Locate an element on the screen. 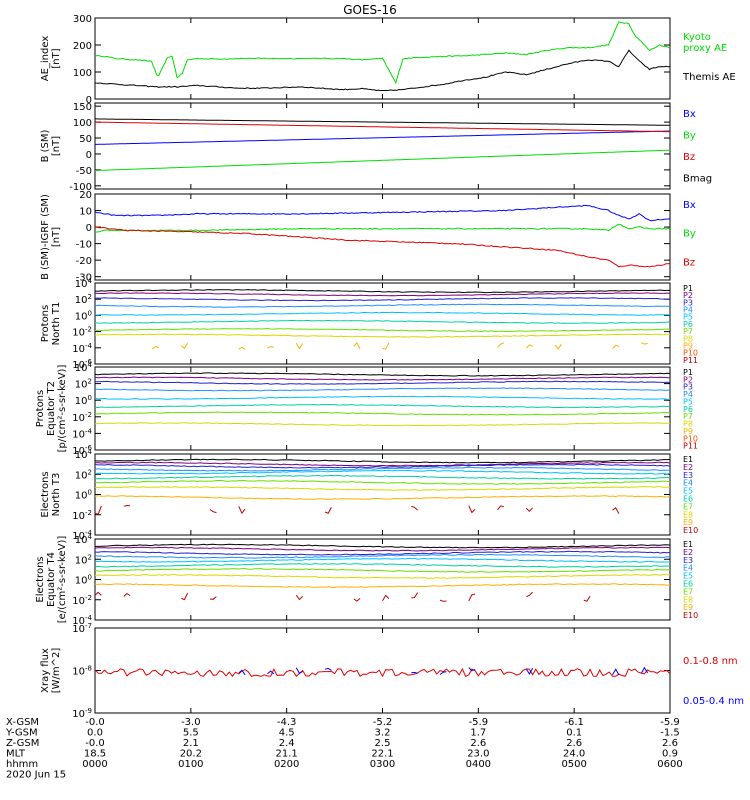 The image size is (750, 800). y-axis-label: ProtonsNorth T1 is located at coordinates (51, 324).